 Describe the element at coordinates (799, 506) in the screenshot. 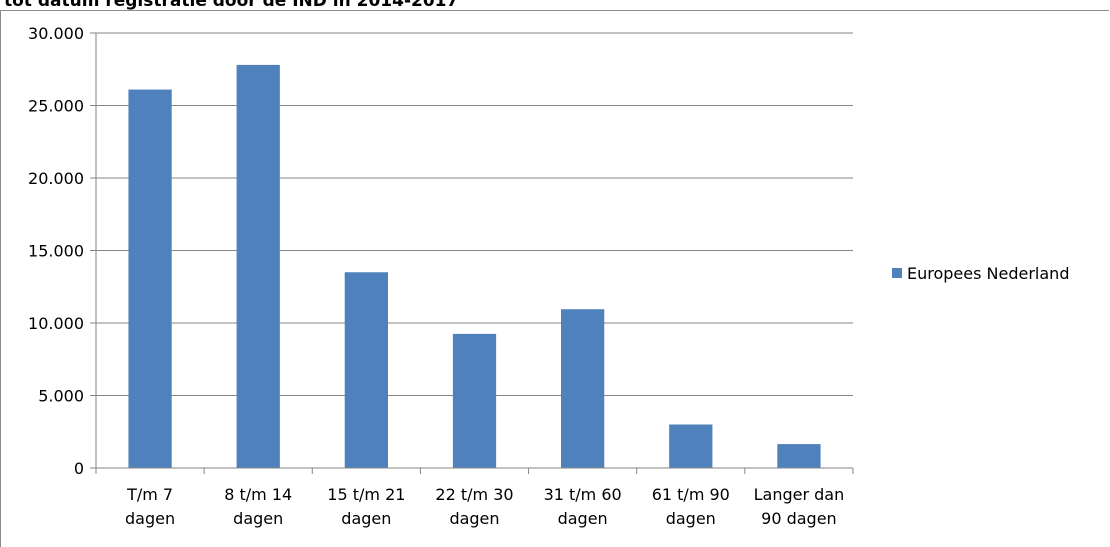

I see `x-tick-label: Langer dan 90 dagen` at that location.